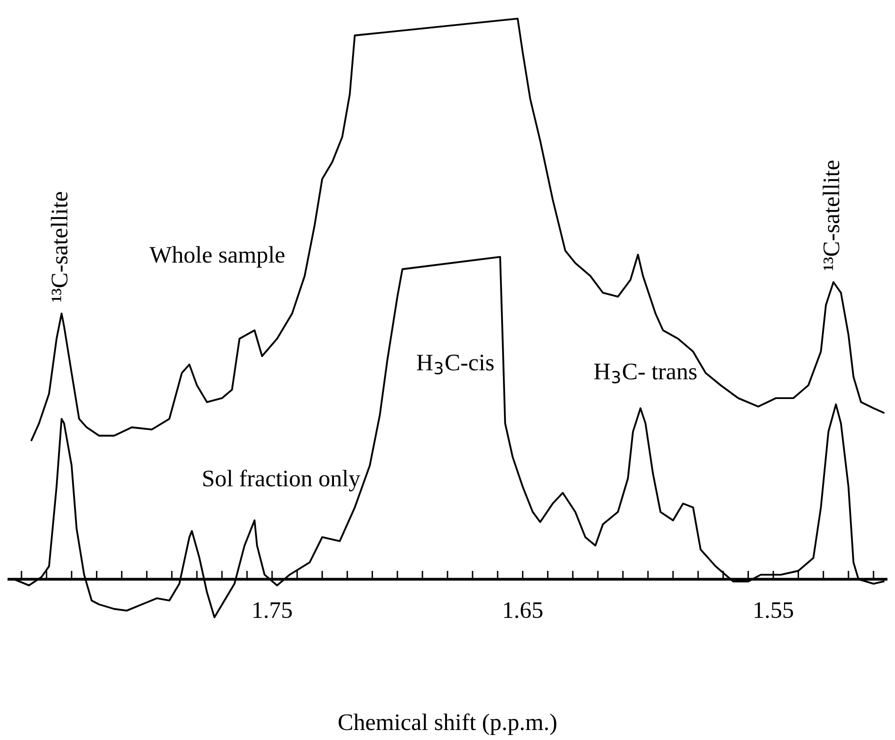  Describe the element at coordinates (523, 610) in the screenshot. I see `x-tick-label: 1.65` at that location.